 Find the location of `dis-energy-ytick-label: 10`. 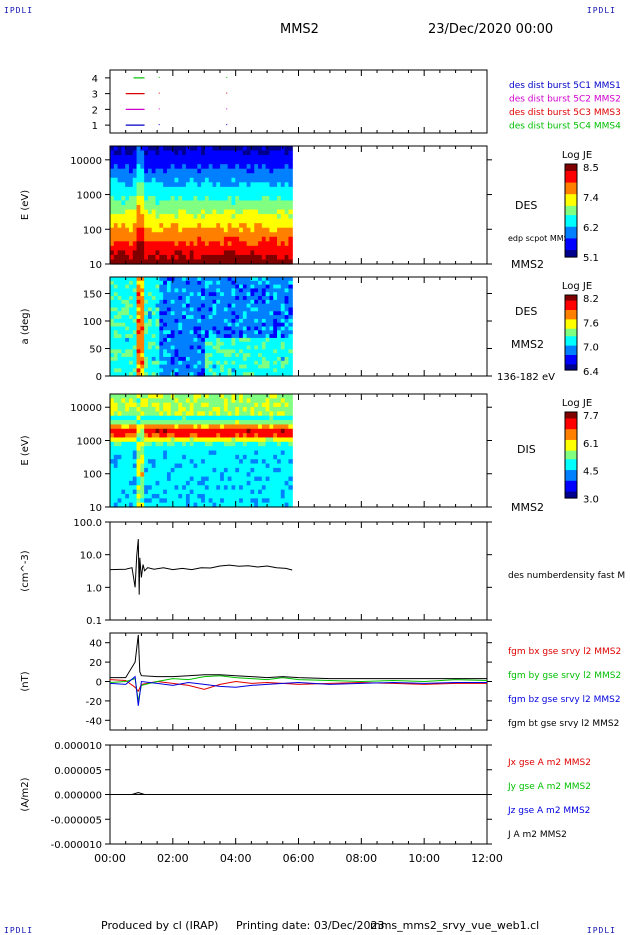

dis-energy-ytick-label: 10 is located at coordinates (95, 508).